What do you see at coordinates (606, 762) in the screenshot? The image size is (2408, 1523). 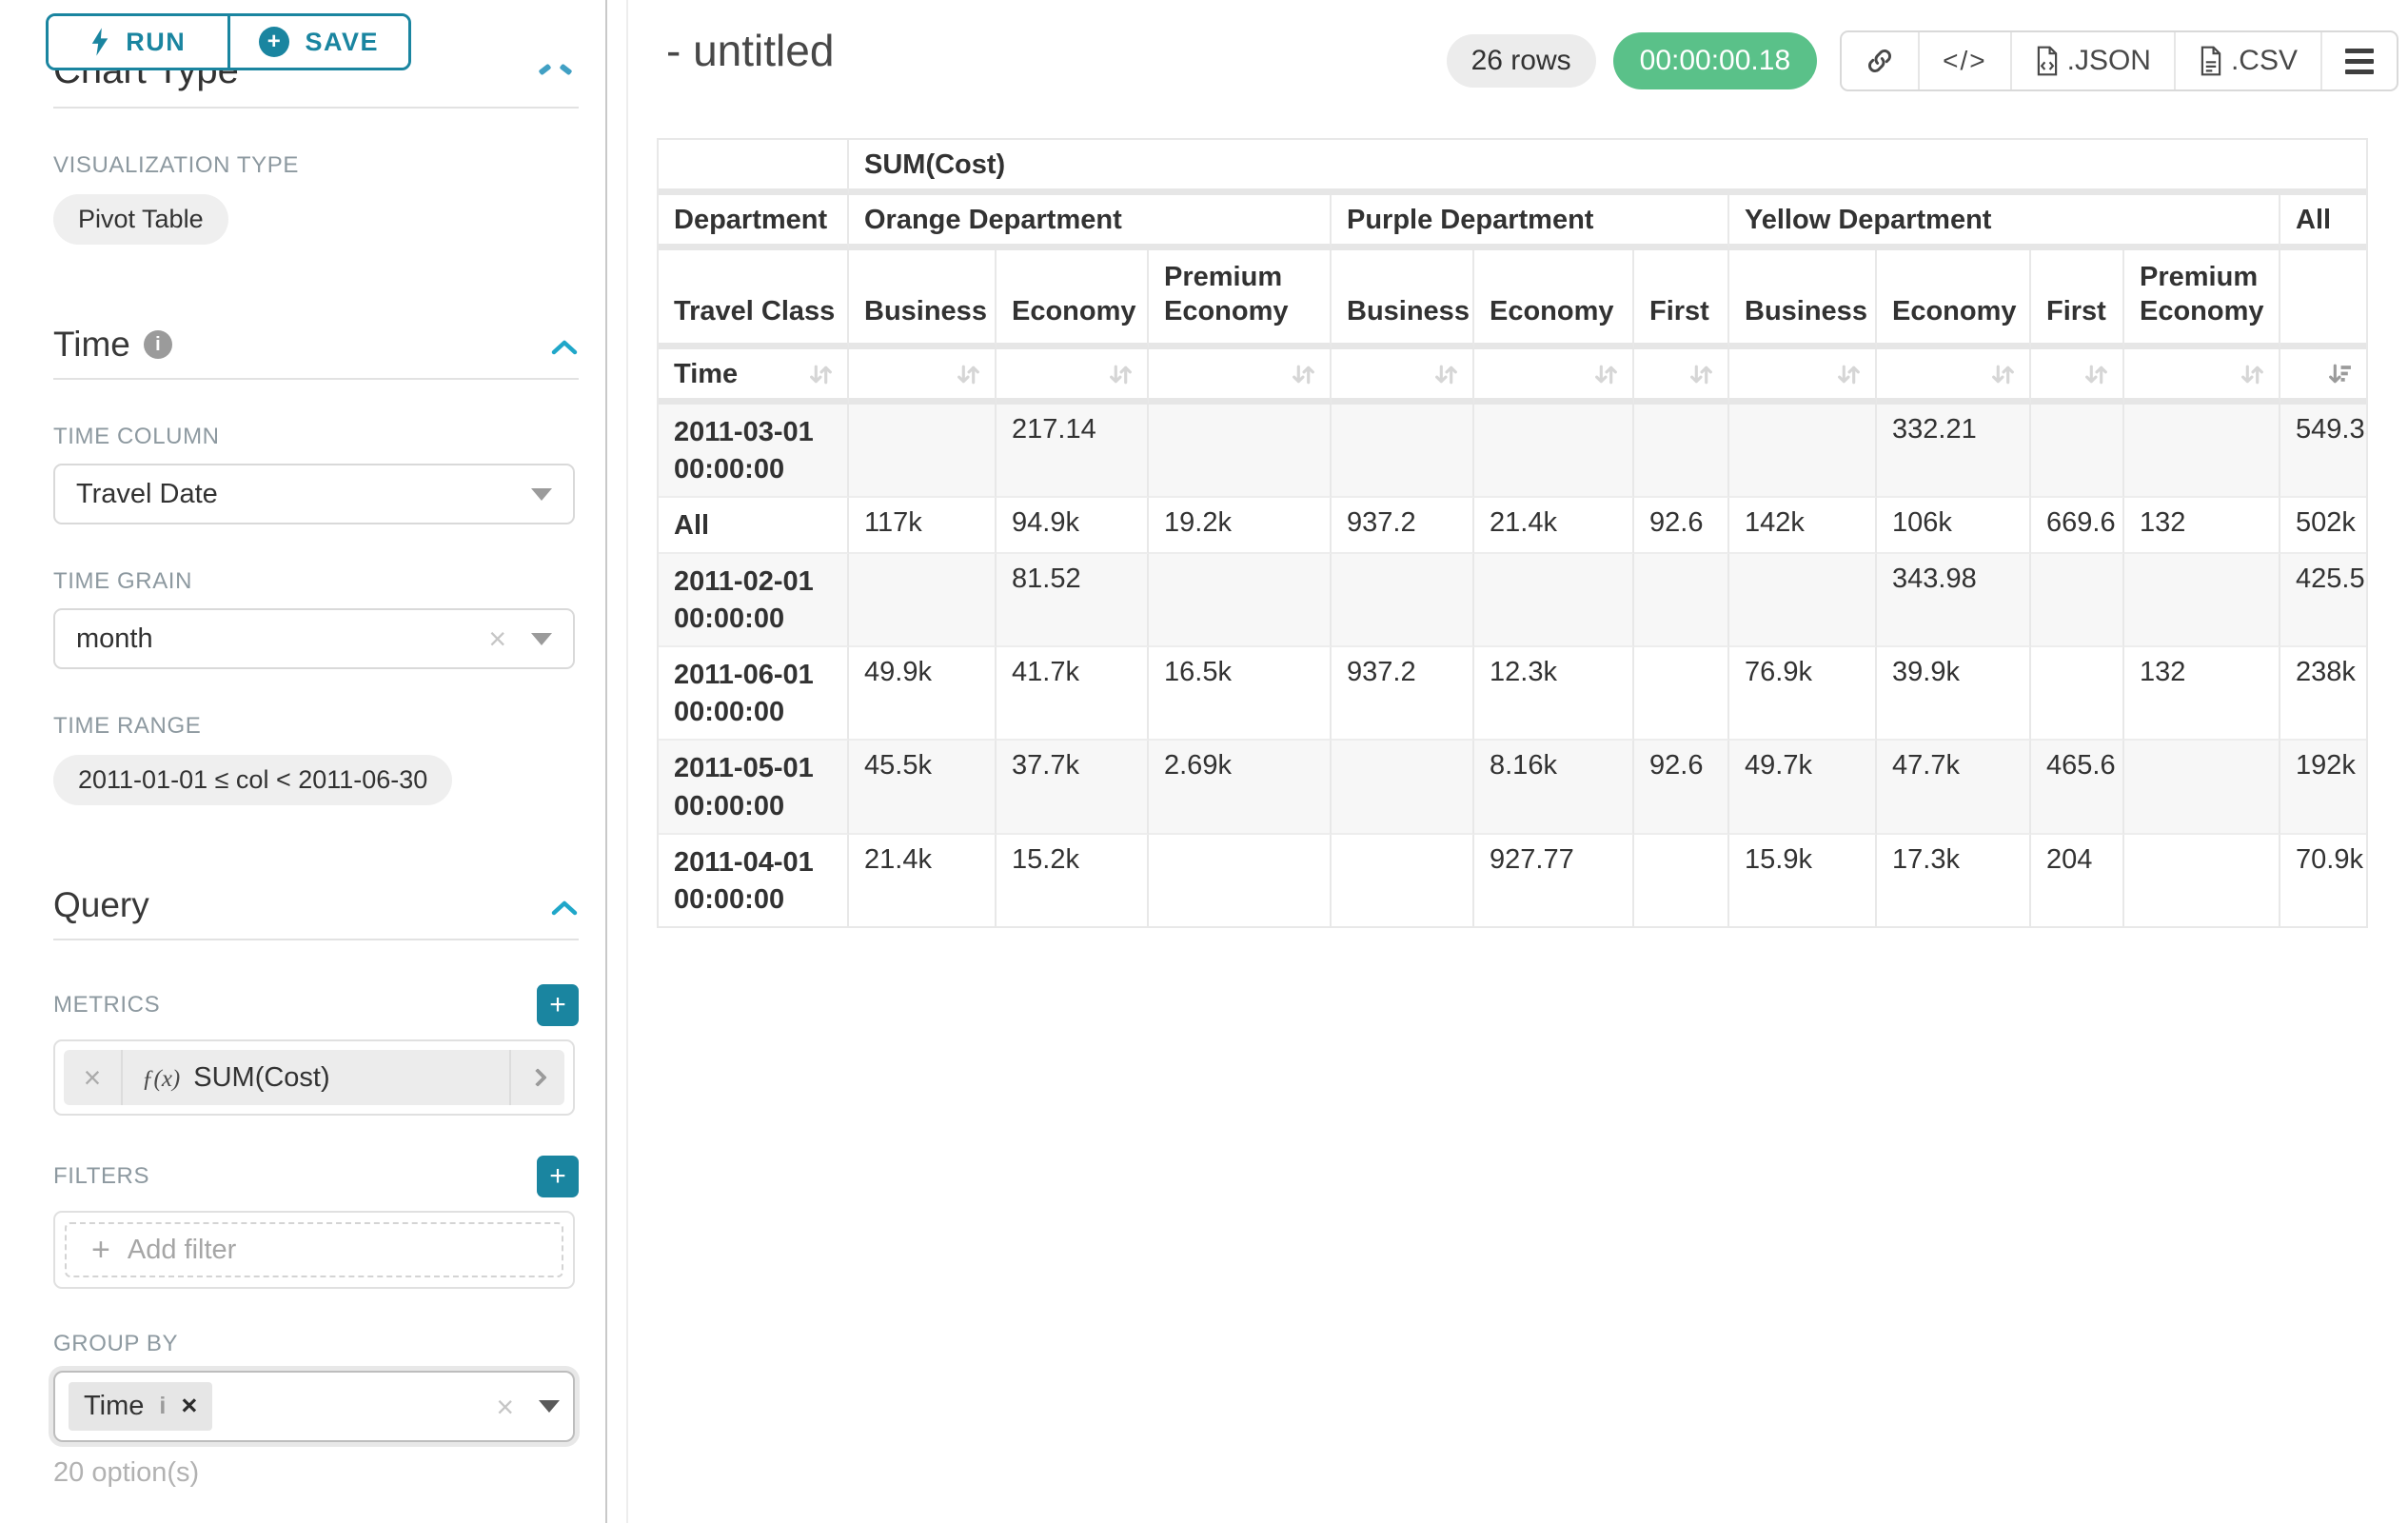 I see `panel-resize-divider` at bounding box center [606, 762].